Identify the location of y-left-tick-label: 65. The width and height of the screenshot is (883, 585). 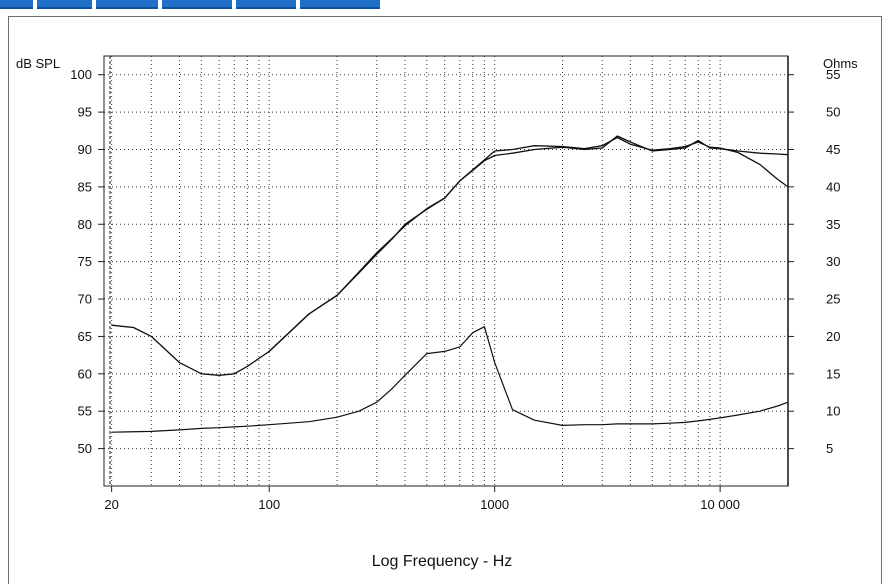
(85, 336).